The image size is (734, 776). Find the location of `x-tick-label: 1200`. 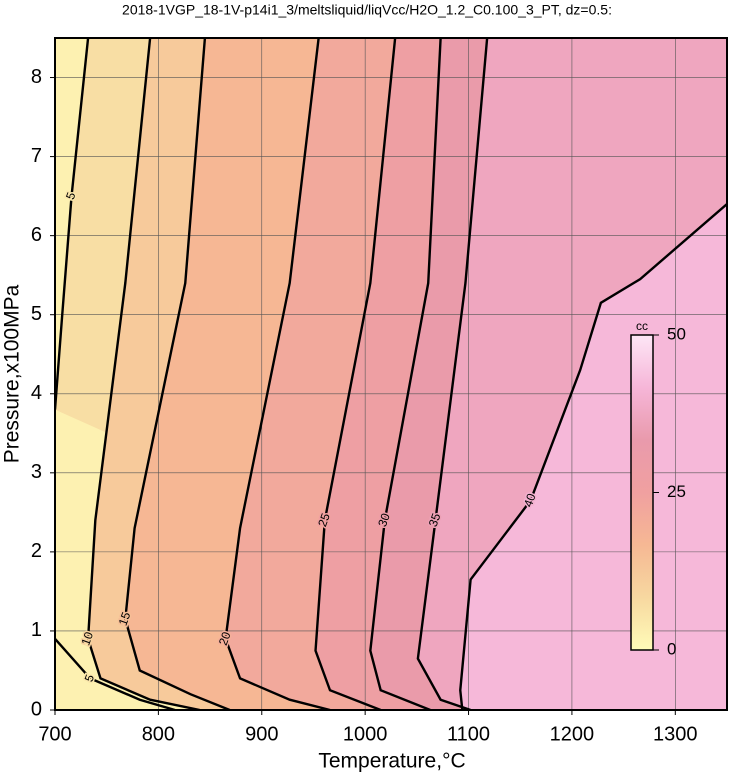

x-tick-label: 1200 is located at coordinates (572, 734).